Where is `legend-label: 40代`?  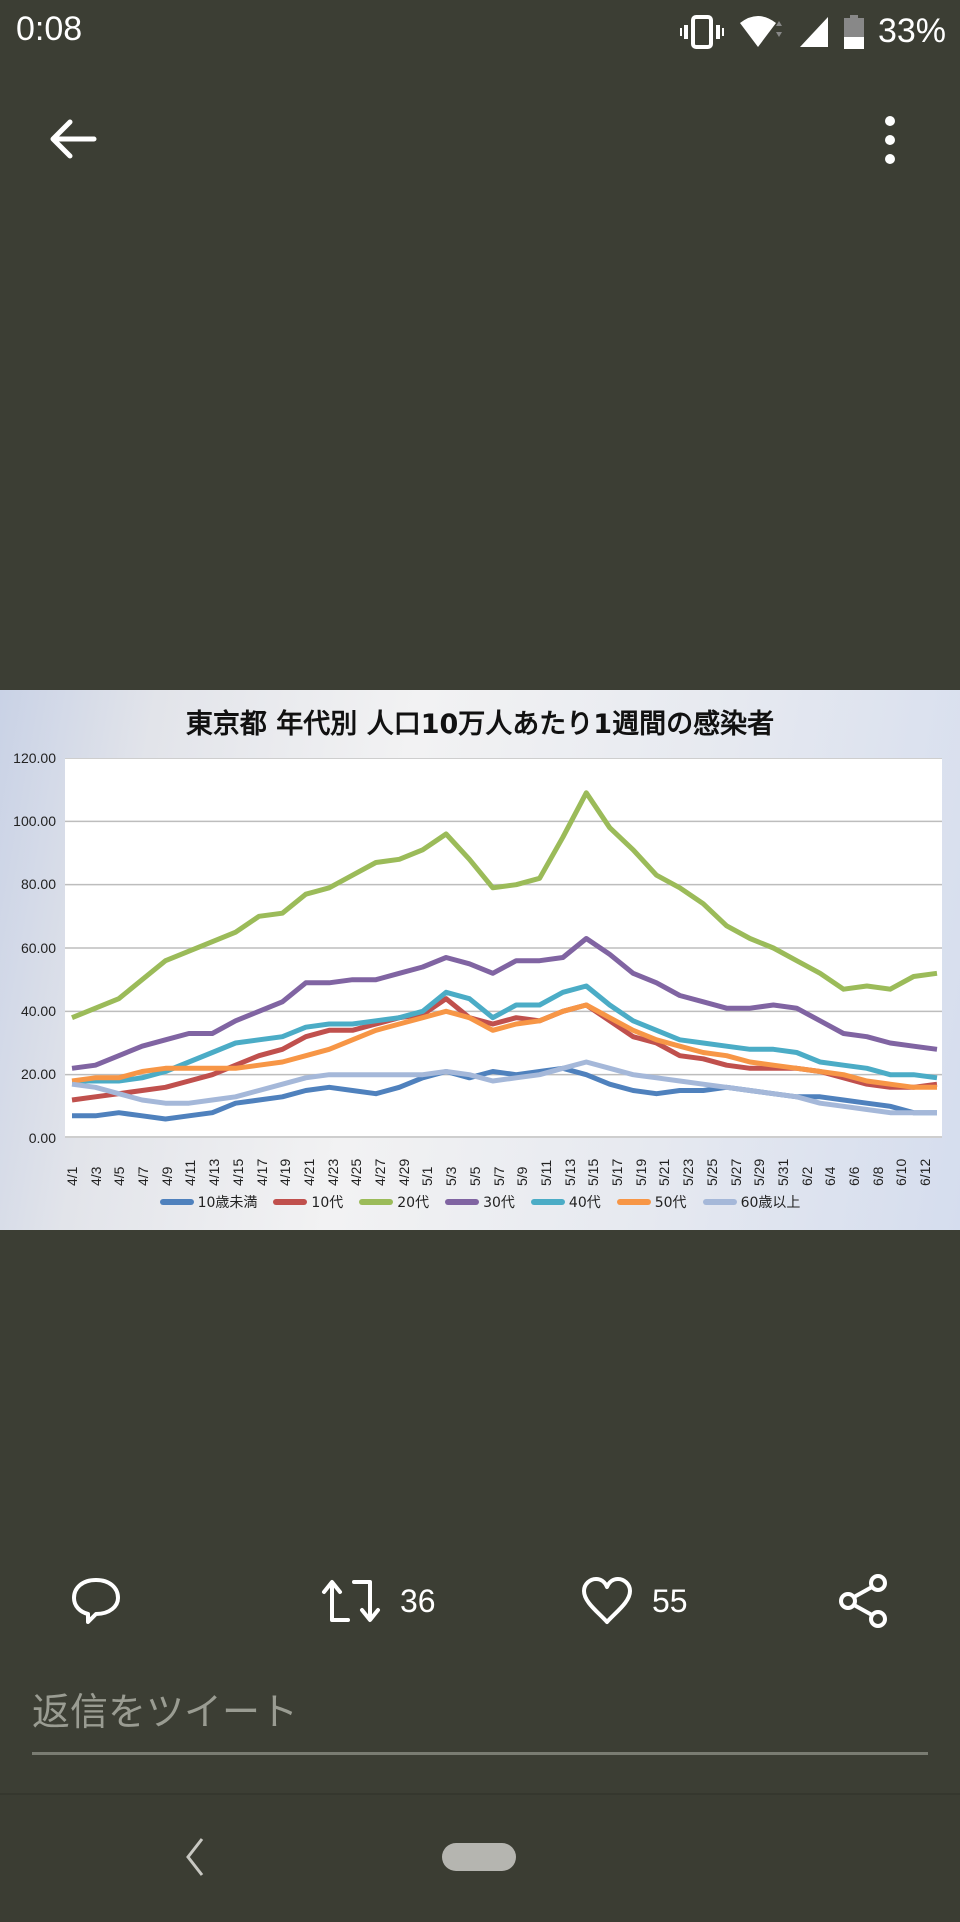
legend-label: 40代 is located at coordinates (584, 1203).